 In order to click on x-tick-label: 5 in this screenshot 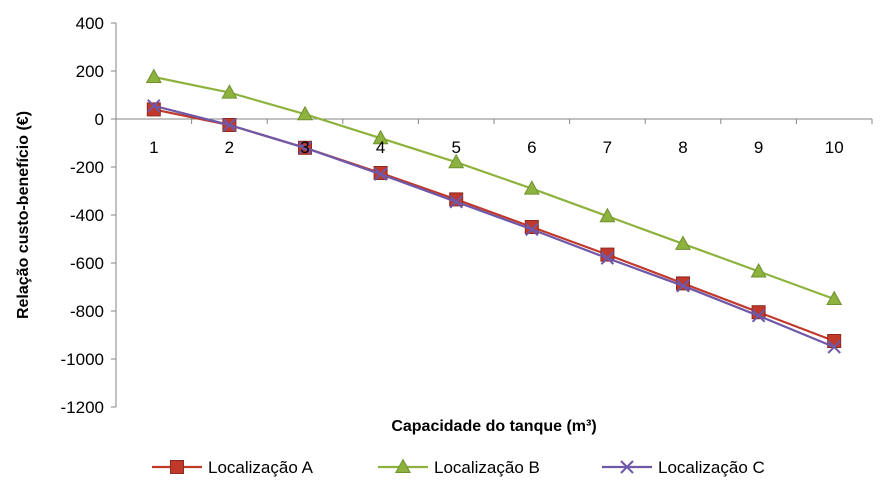, I will do `click(455, 147)`.